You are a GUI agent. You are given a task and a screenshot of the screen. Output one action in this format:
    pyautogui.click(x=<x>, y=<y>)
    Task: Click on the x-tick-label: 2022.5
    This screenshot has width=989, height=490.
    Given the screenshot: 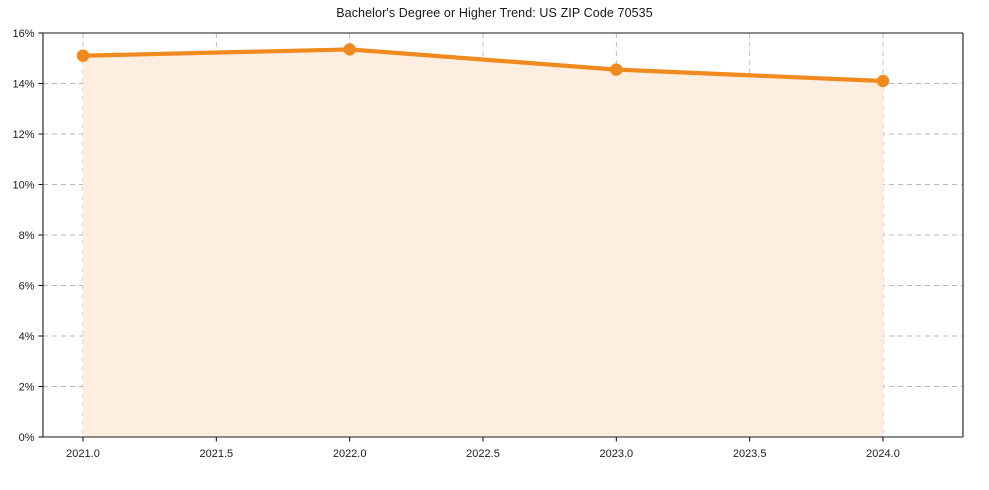 What is the action you would take?
    pyautogui.click(x=483, y=454)
    